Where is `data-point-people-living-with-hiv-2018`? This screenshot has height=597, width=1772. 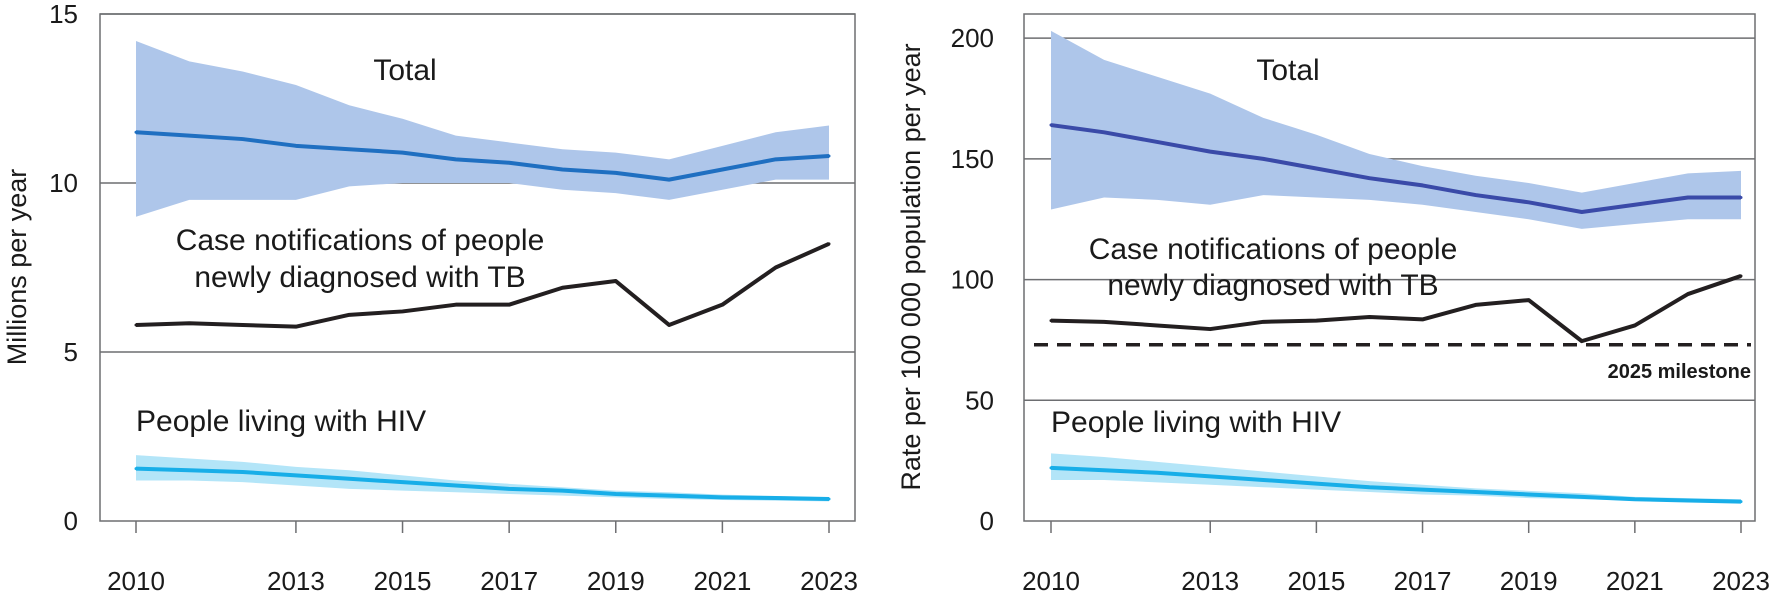
data-point-people-living-with-hiv-2018 is located at coordinates (562, 491).